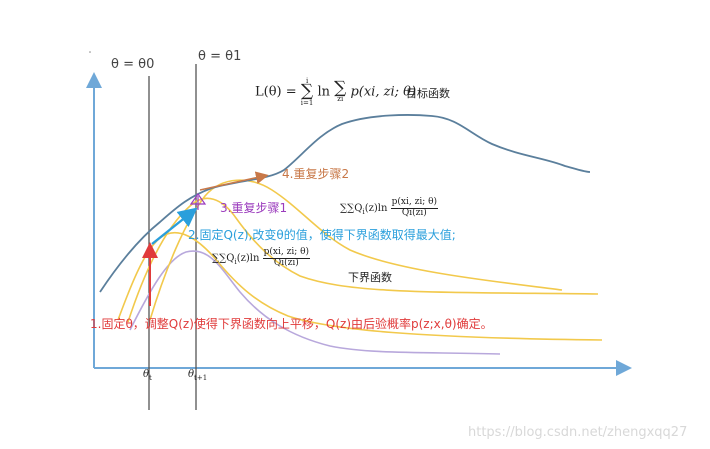 Image resolution: width=710 pixels, height=449 pixels. What do you see at coordinates (307, 102) in the screenshot?
I see `objective-sum-bottom: i=1` at bounding box center [307, 102].